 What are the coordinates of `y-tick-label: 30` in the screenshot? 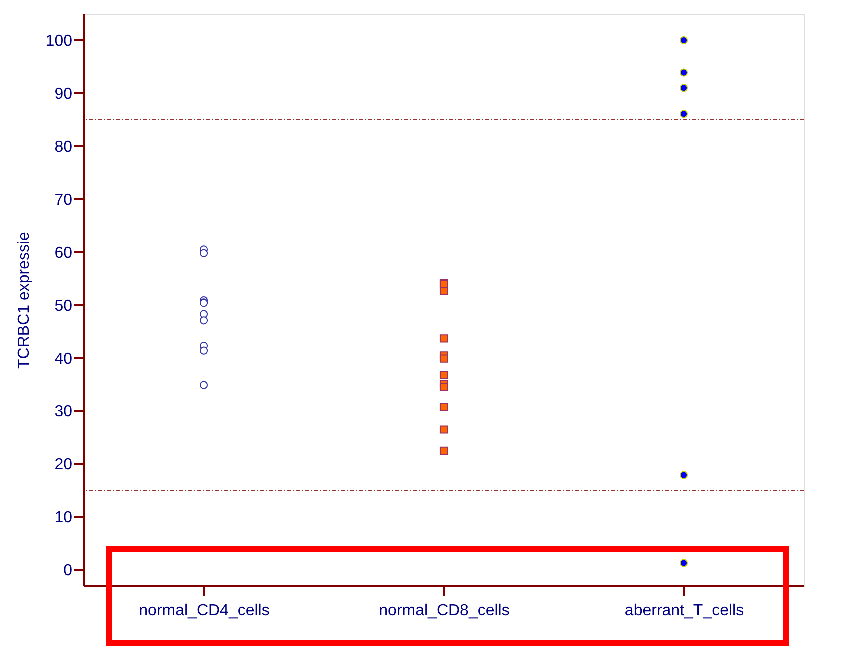 It's located at (63, 412).